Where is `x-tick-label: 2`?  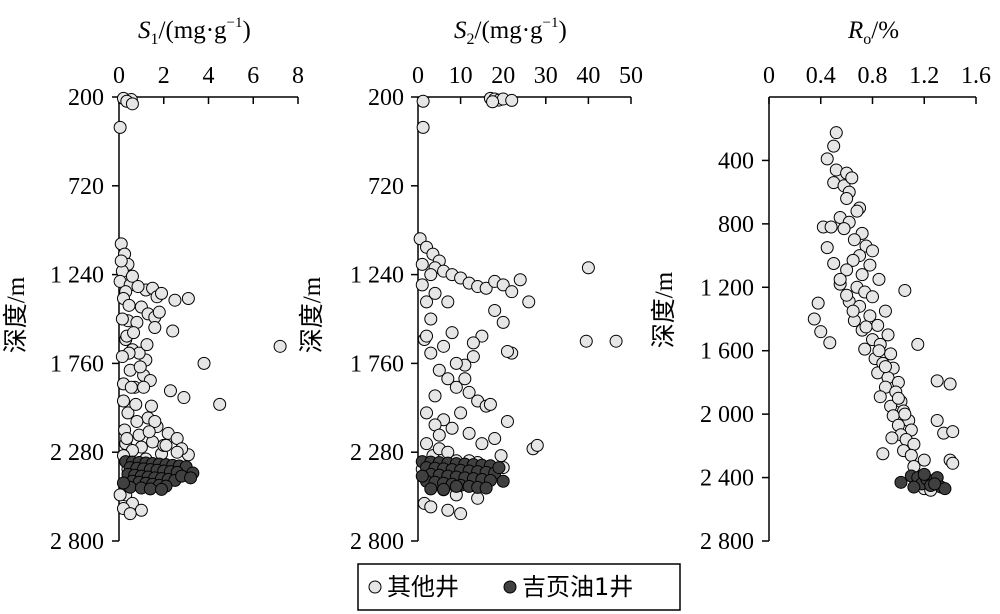 x-tick-label: 2 is located at coordinates (164, 76).